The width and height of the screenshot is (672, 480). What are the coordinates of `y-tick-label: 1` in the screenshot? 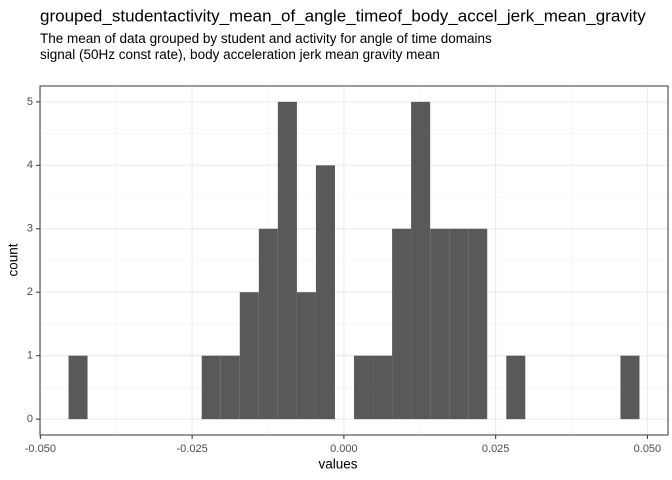 It's located at (30, 356).